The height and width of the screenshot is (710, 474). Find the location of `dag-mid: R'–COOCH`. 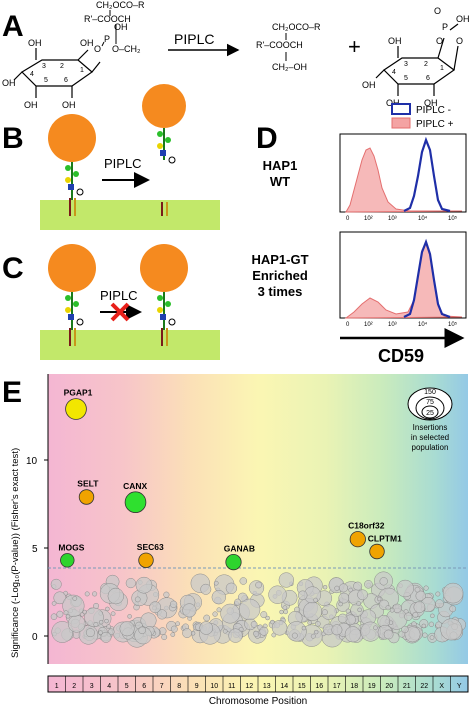

dag-mid: R'–COOCH is located at coordinates (279, 45).